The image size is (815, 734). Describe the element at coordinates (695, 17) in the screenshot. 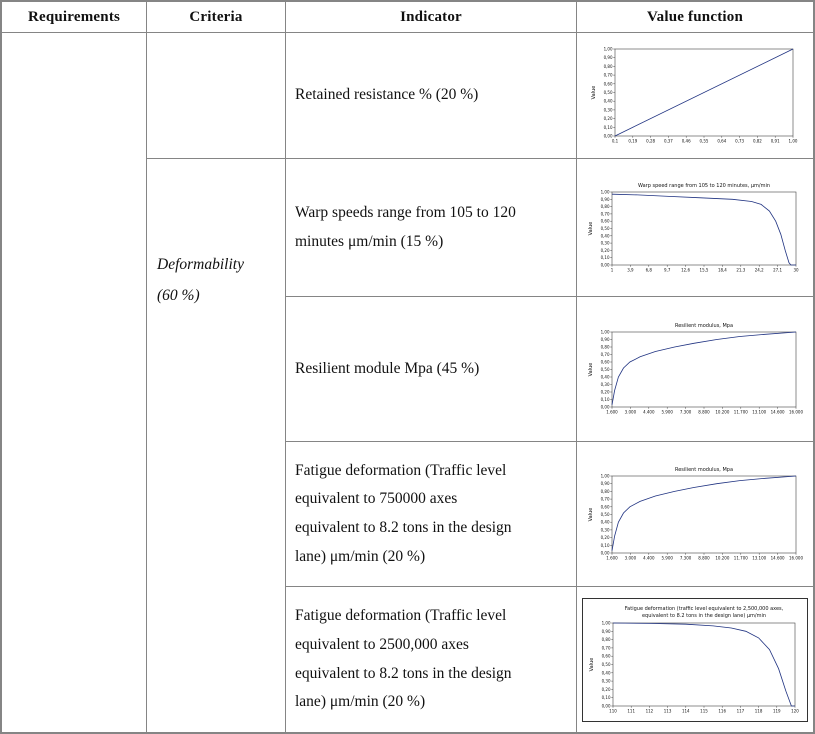

I see `header-value-function: Value function` at that location.